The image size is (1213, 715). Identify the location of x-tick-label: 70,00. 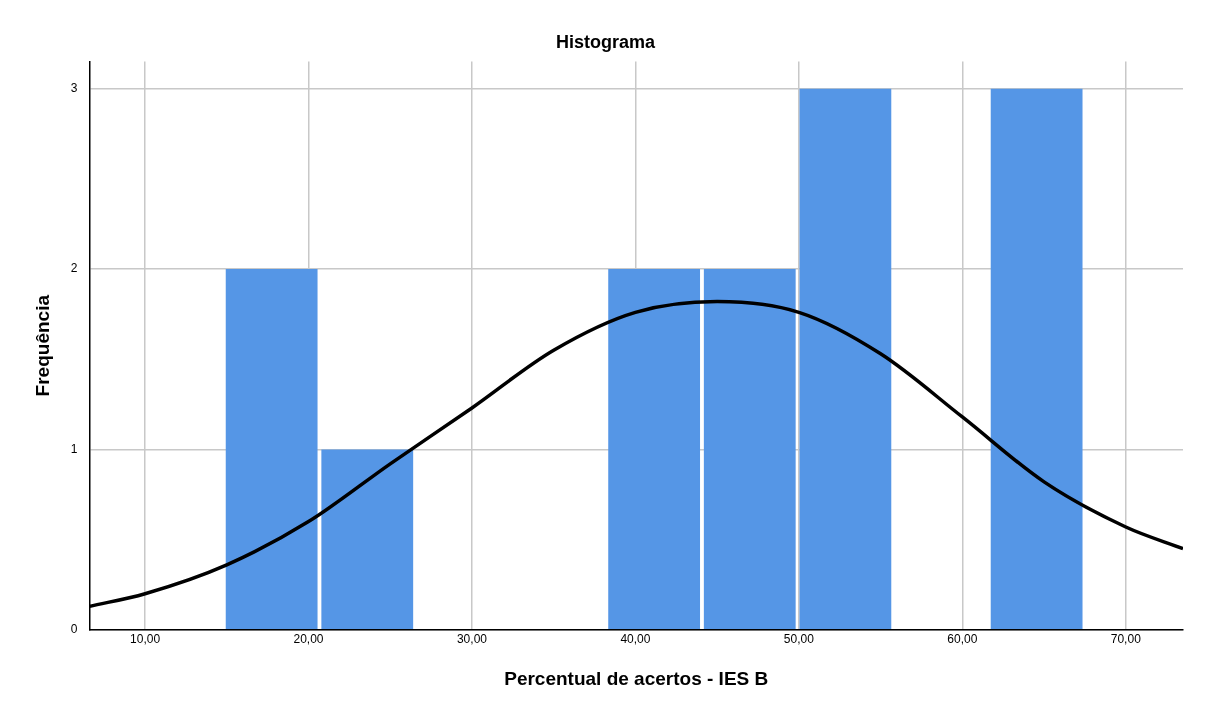
(1126, 639).